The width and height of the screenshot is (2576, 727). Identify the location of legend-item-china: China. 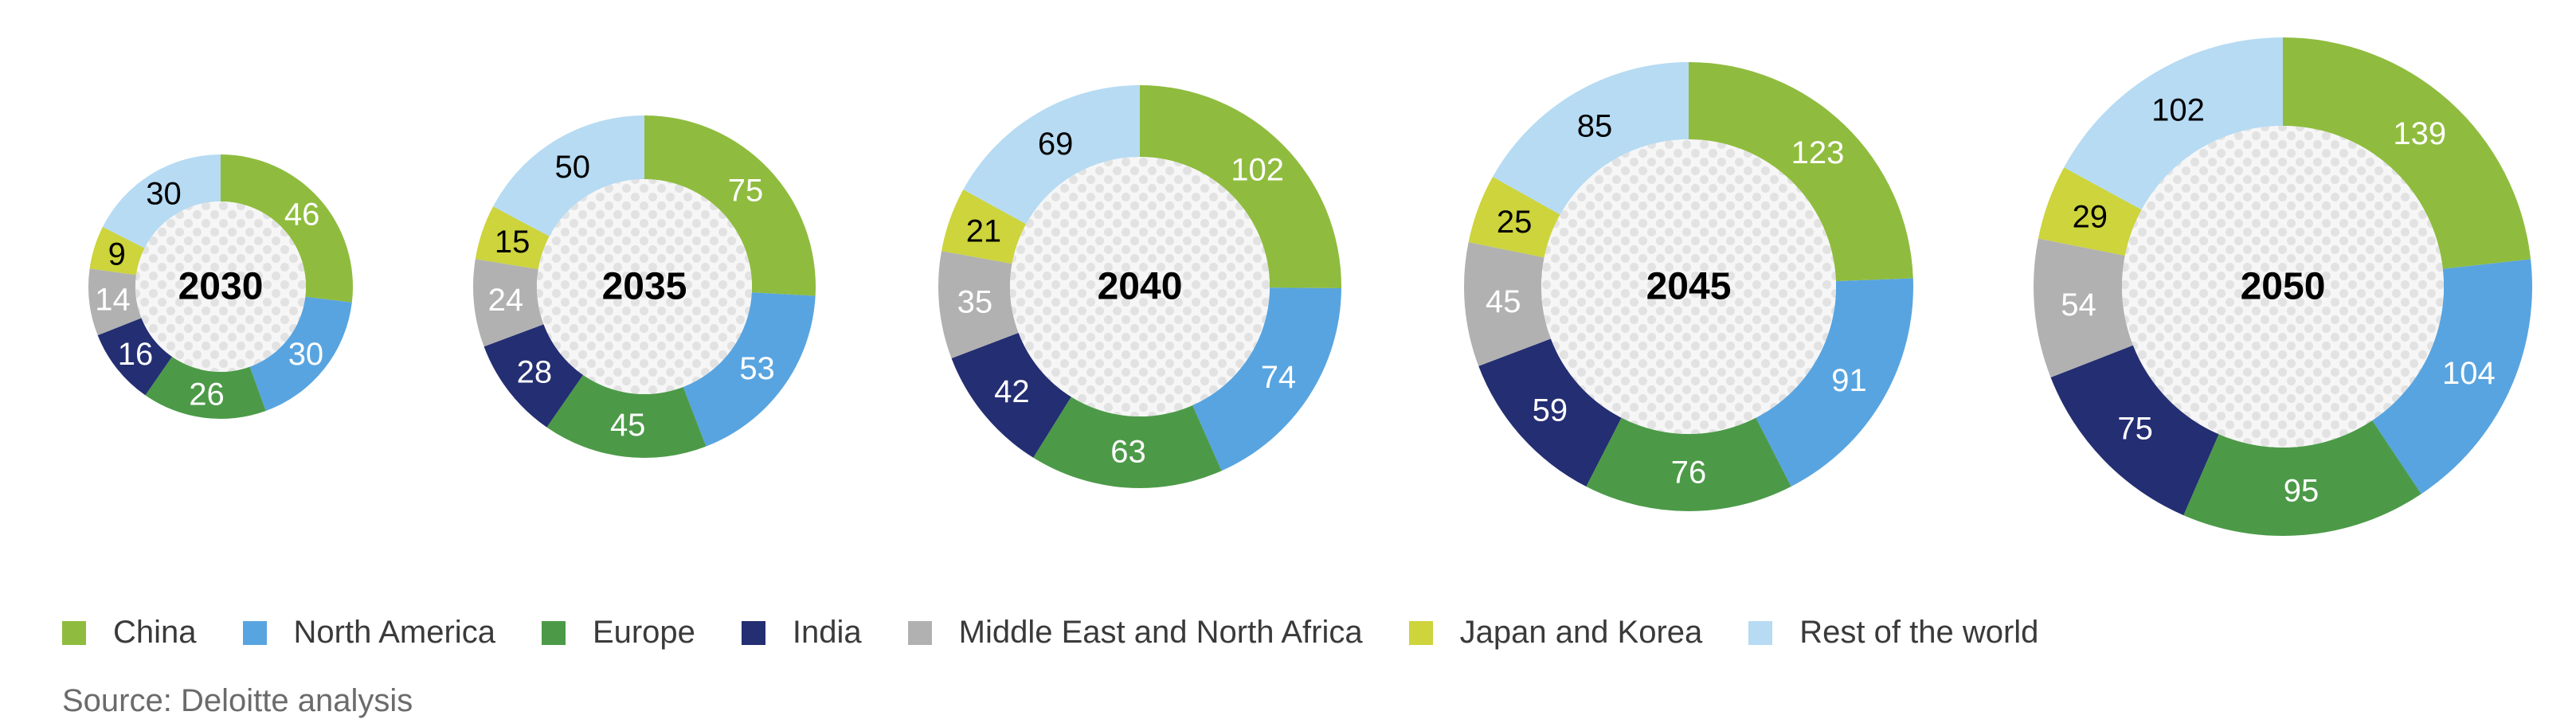
(129, 633).